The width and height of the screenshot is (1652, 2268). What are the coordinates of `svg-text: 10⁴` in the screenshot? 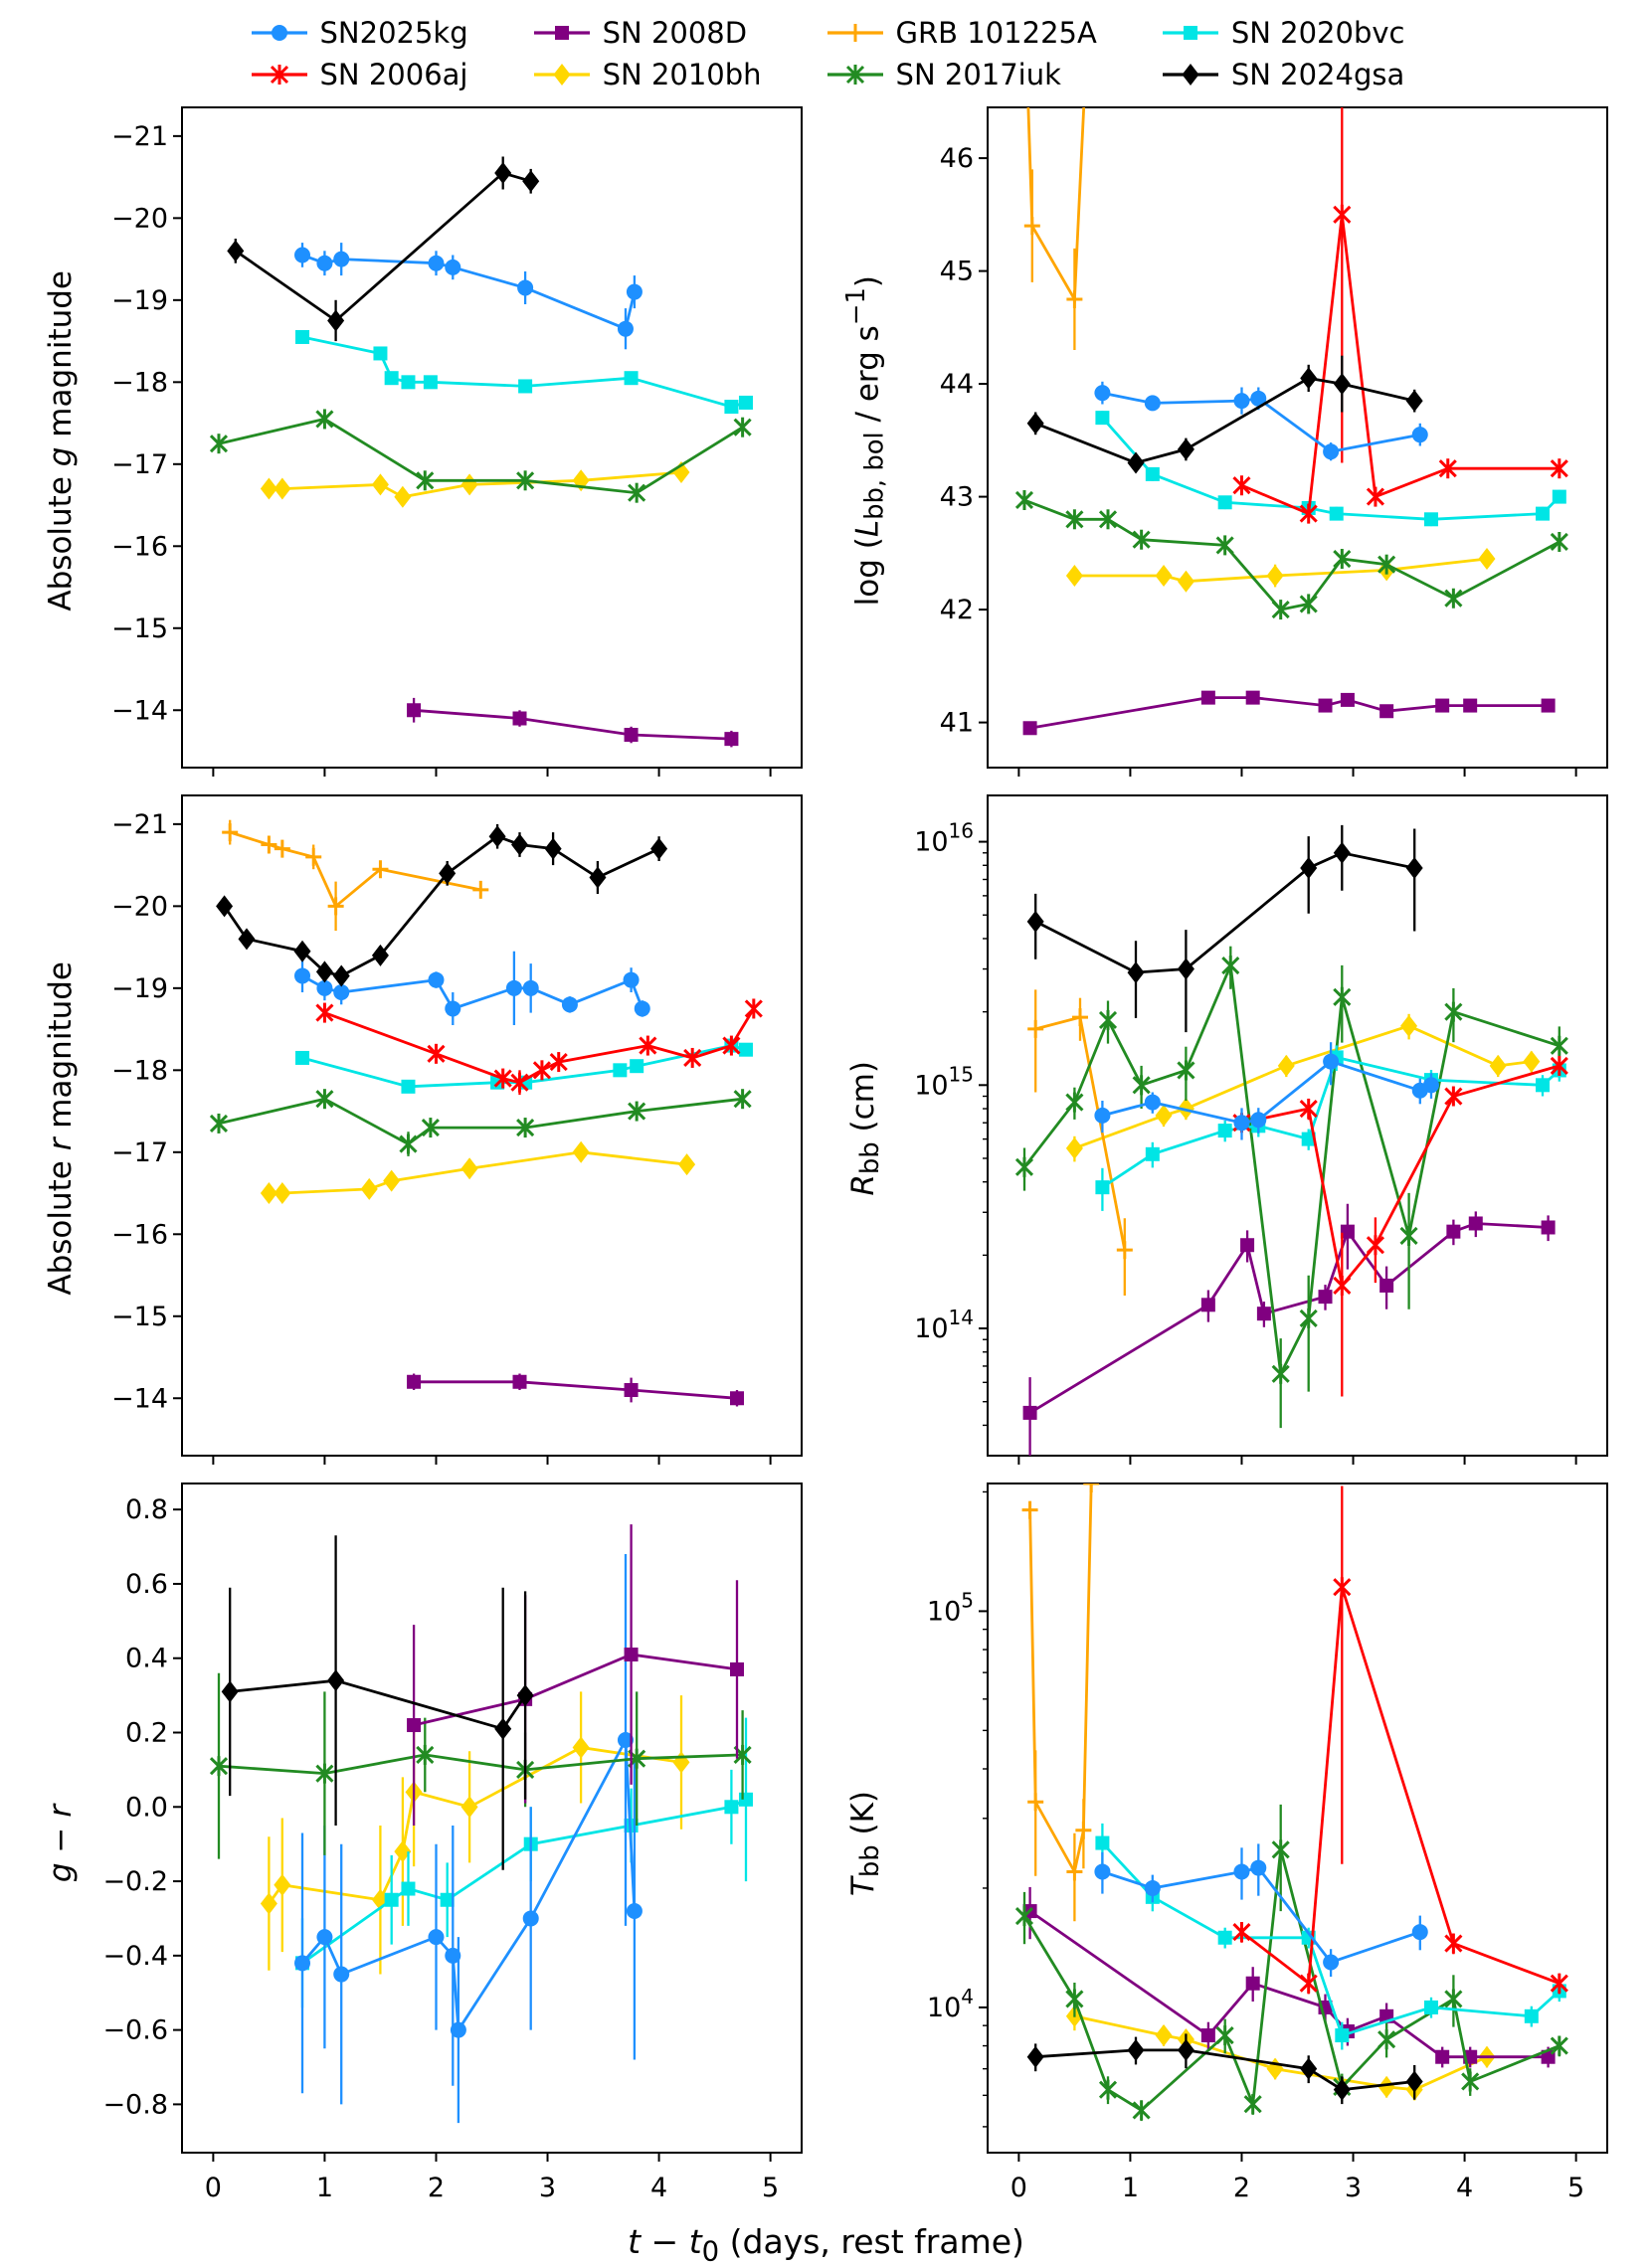 It's located at (949, 2004).